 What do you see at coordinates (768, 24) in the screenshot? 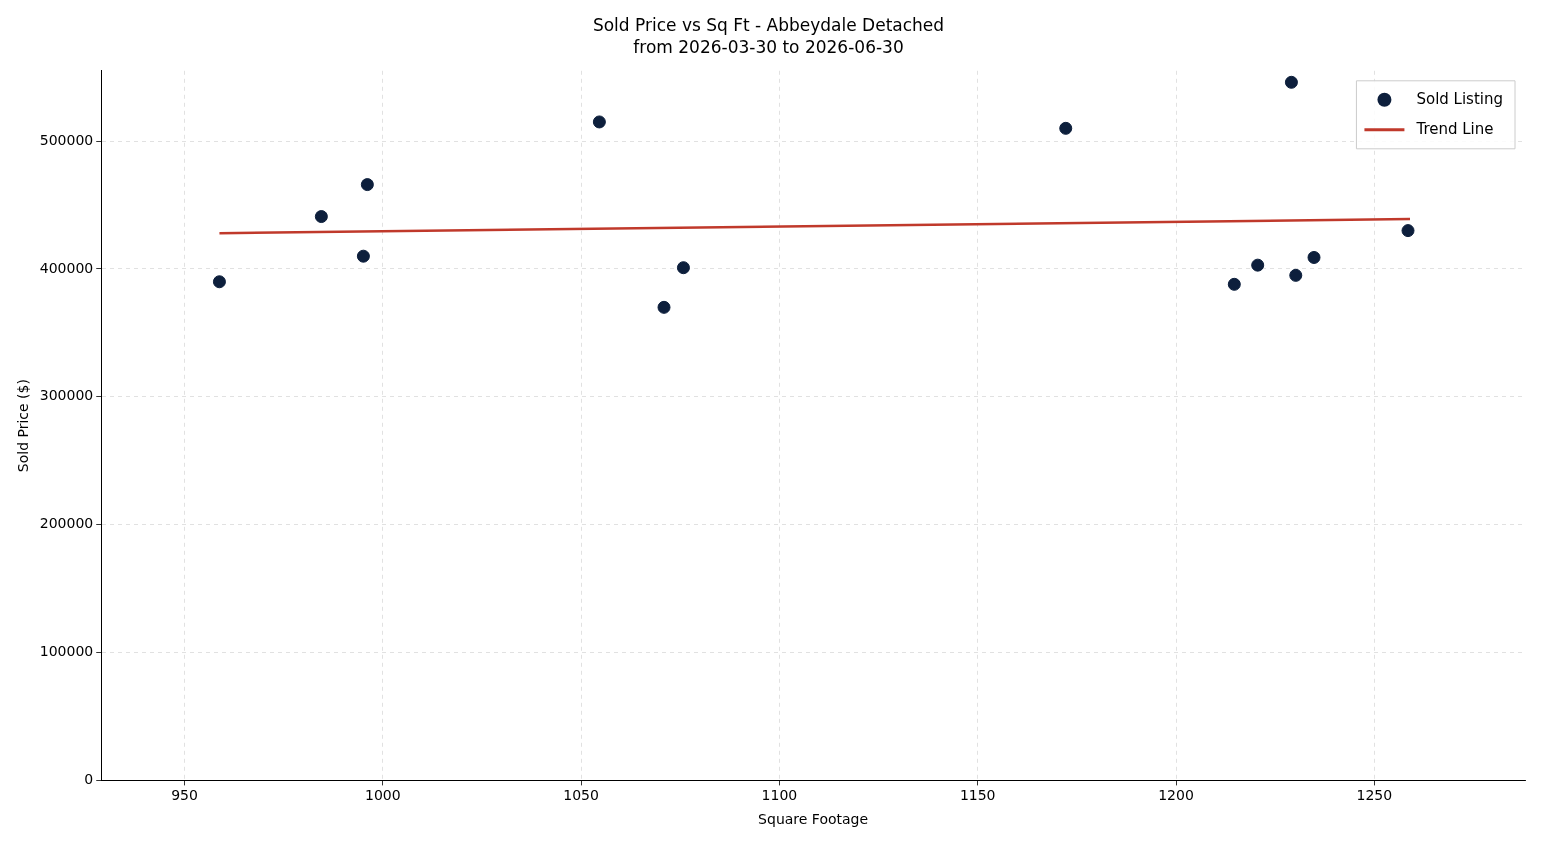
I see `chart-title: Sold Price vs Sq Ft - Abbeydale Detached` at bounding box center [768, 24].